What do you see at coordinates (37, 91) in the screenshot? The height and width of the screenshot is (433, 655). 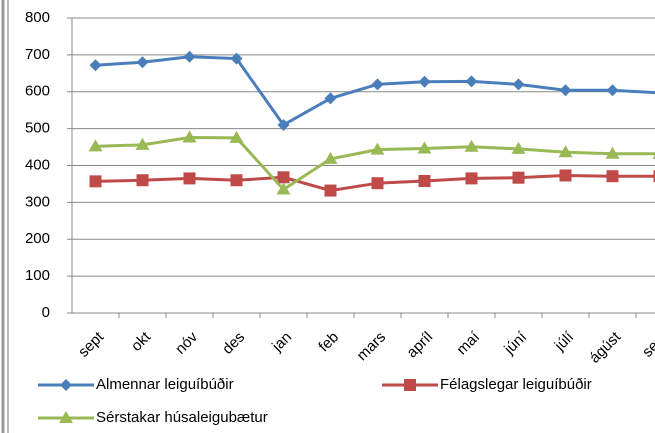 I see `y-tick-label: 600` at bounding box center [37, 91].